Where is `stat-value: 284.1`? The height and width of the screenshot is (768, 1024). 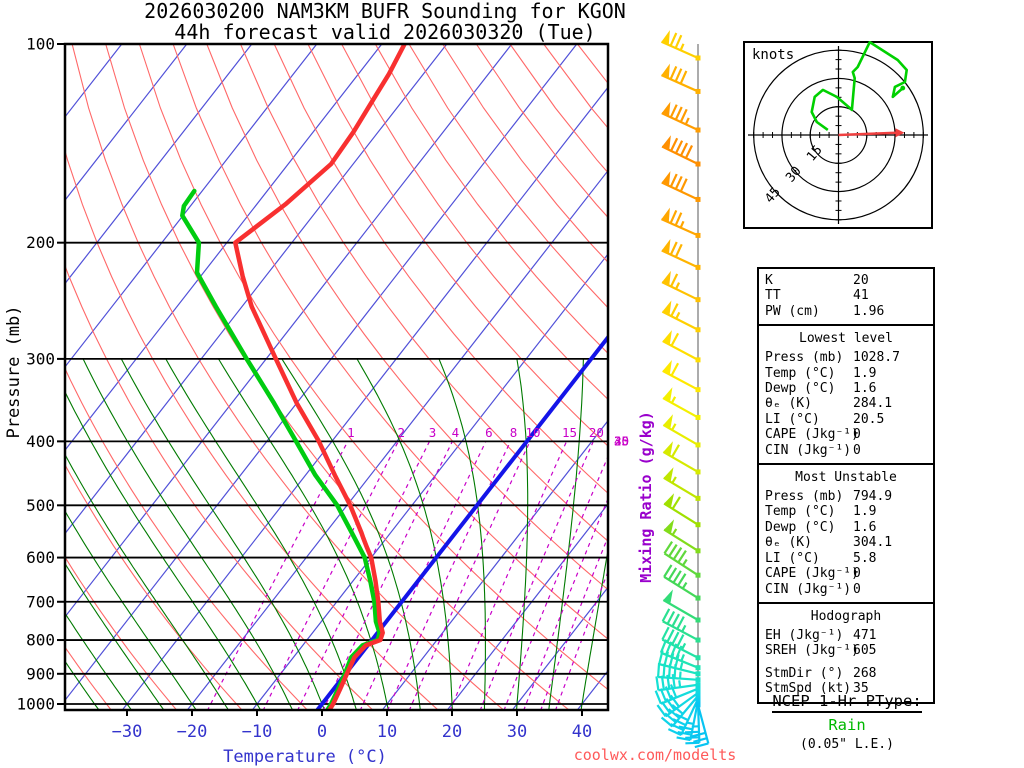
stat-value: 284.1 is located at coordinates (873, 404).